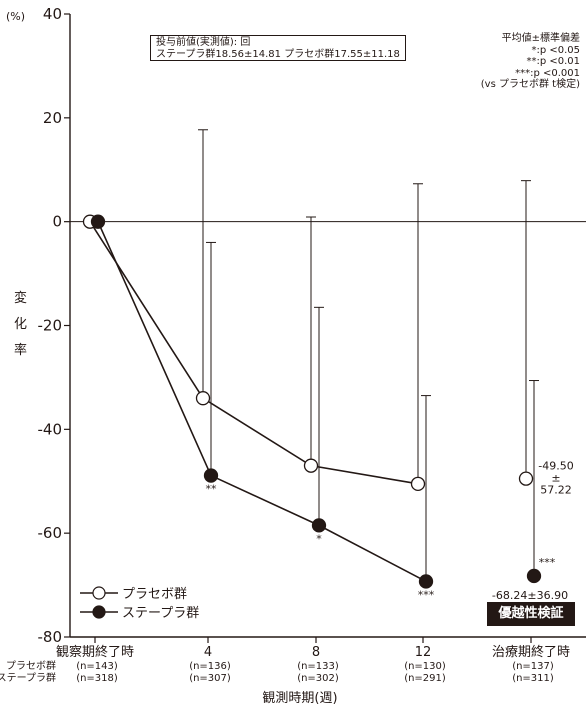 The height and width of the screenshot is (710, 586). Describe the element at coordinates (318, 666) in the screenshot. I see `n-placebo-label: (n=133)` at that location.